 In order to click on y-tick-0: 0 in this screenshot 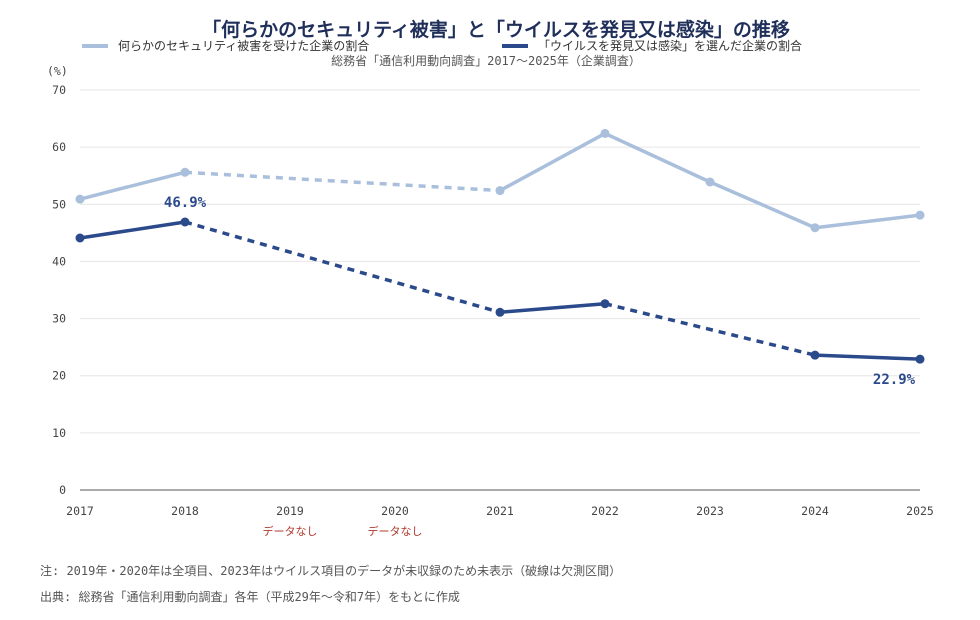, I will do `click(62, 490)`.